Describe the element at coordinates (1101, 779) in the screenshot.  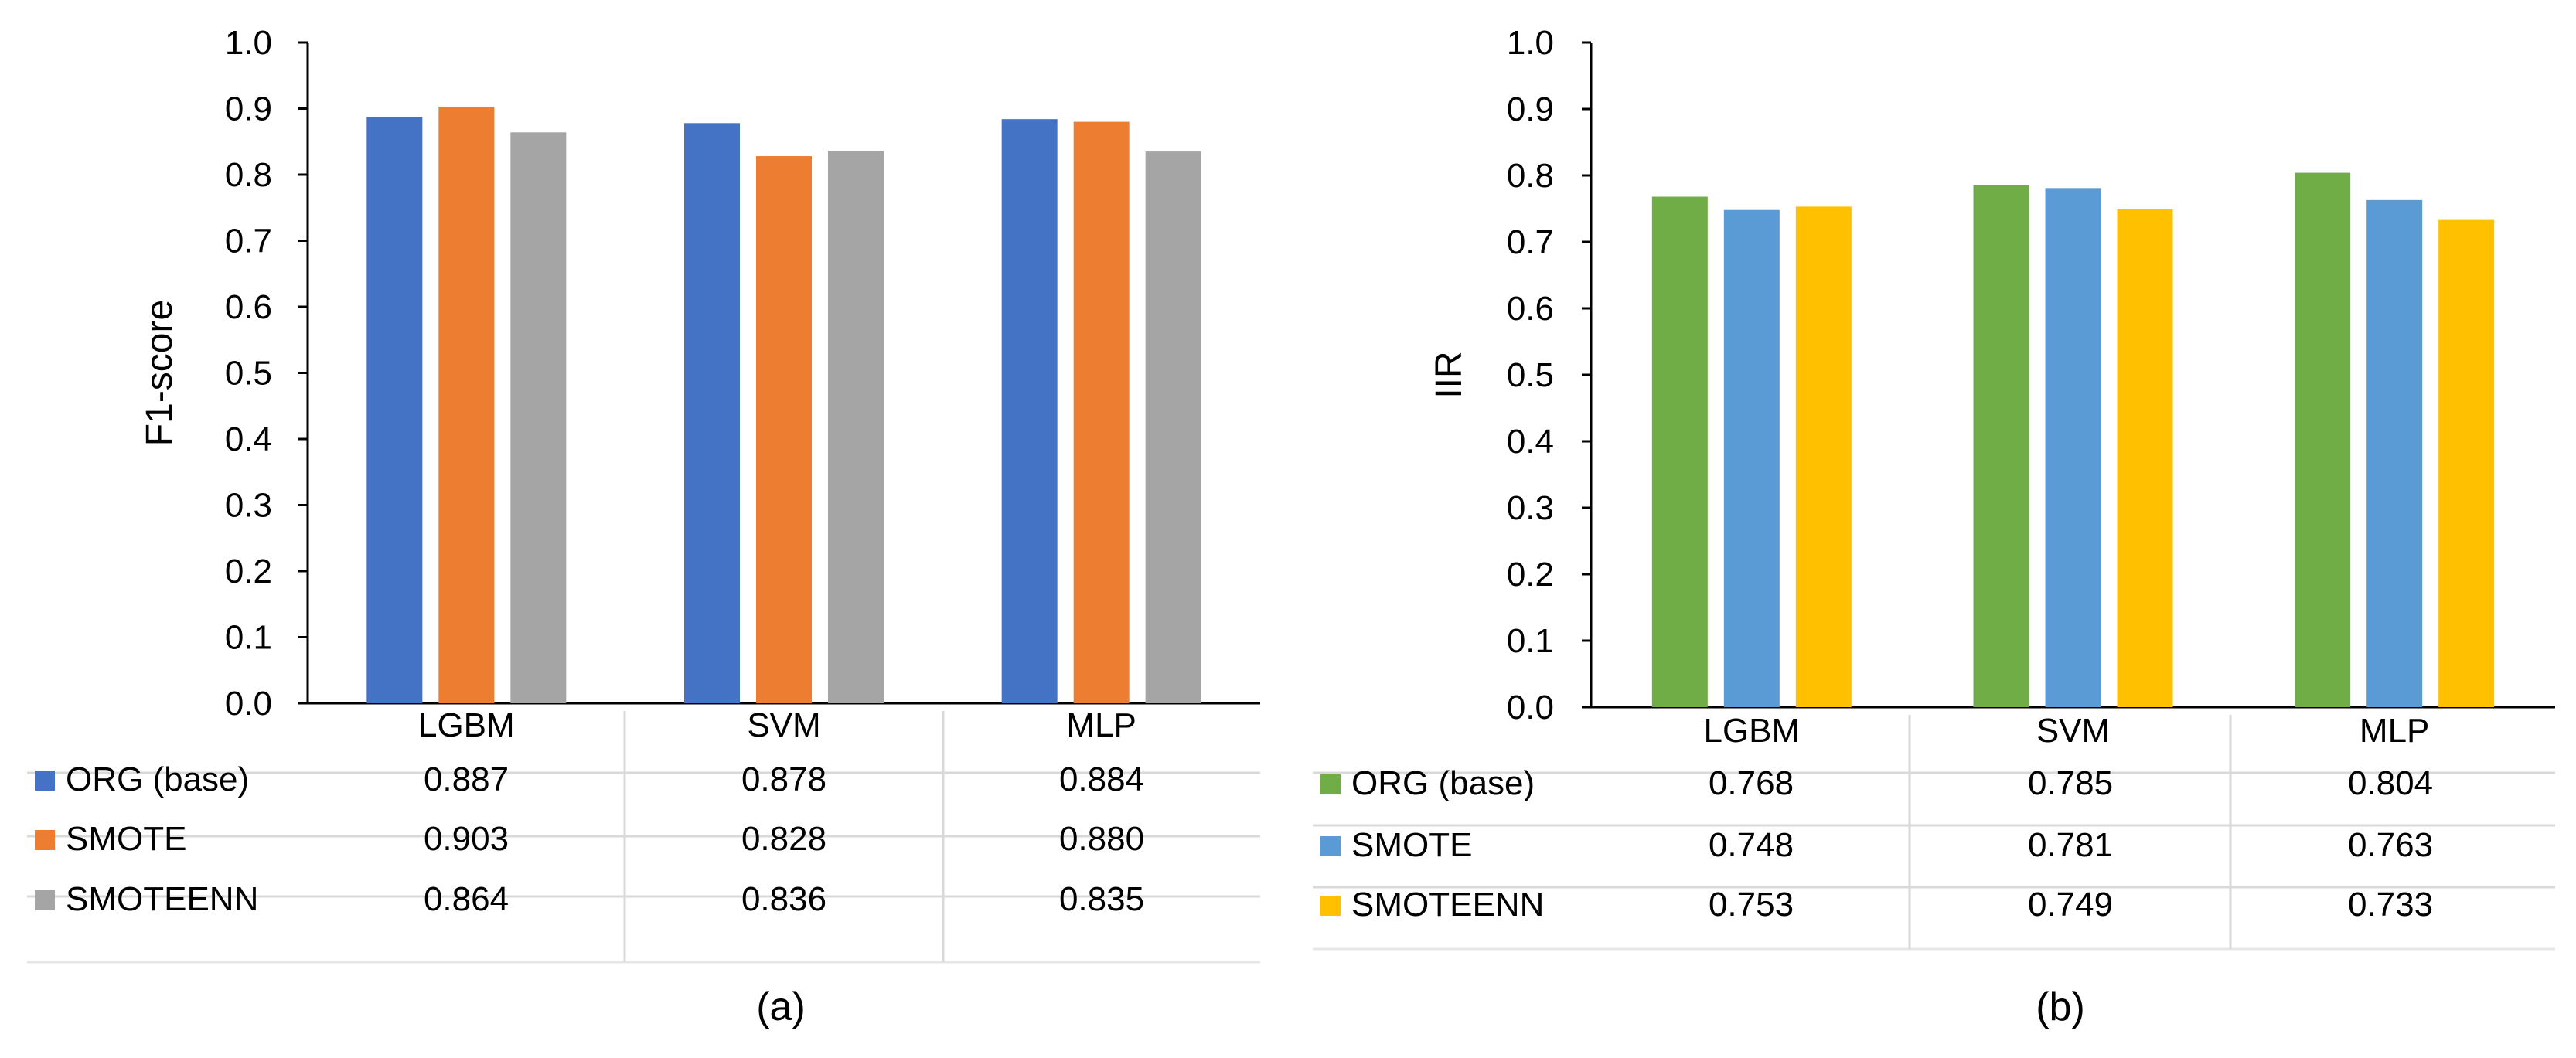
I see `data-value-cell: 0.884` at that location.